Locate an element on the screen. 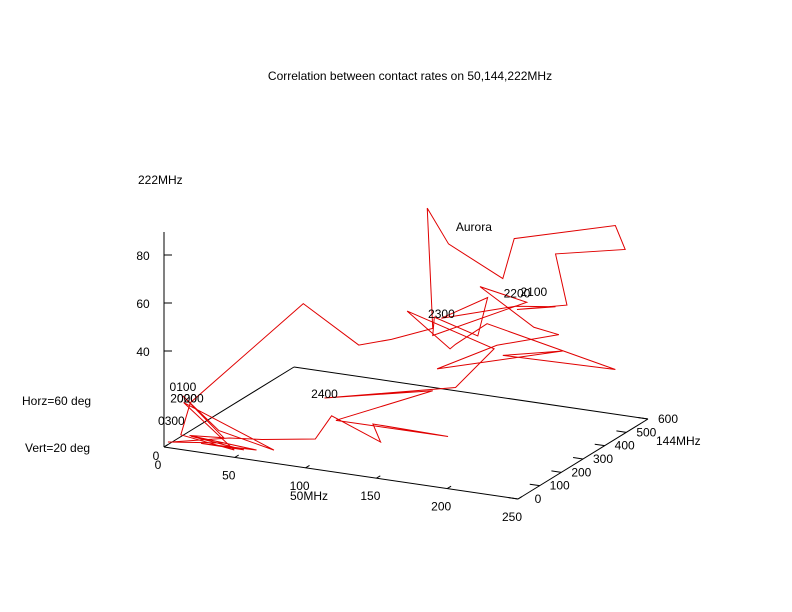  annotation-label: 0300 is located at coordinates (171, 421).